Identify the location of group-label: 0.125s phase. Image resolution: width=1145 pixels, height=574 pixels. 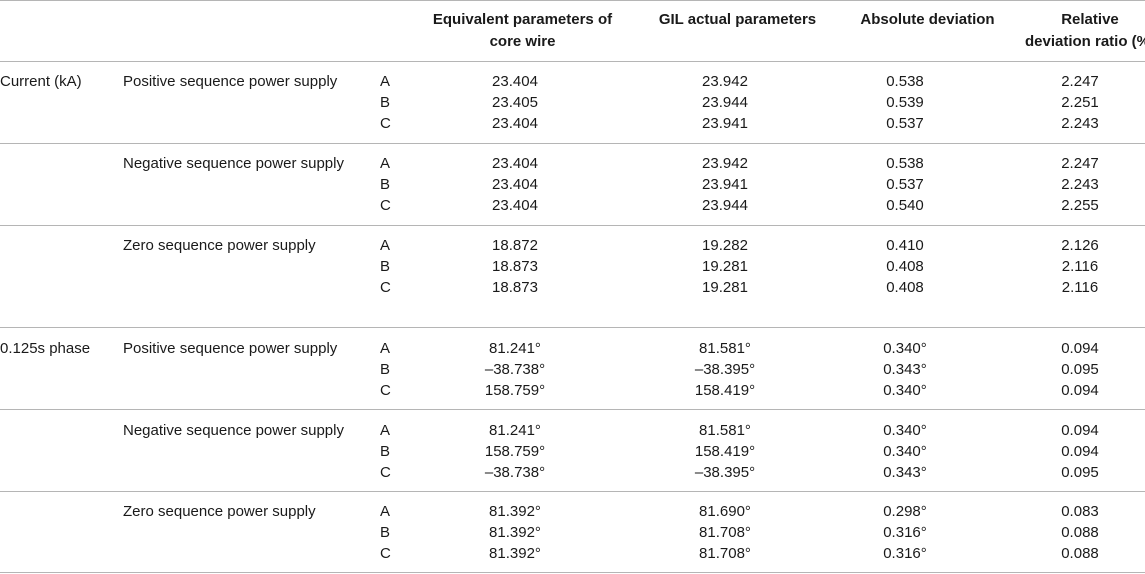
(45, 348).